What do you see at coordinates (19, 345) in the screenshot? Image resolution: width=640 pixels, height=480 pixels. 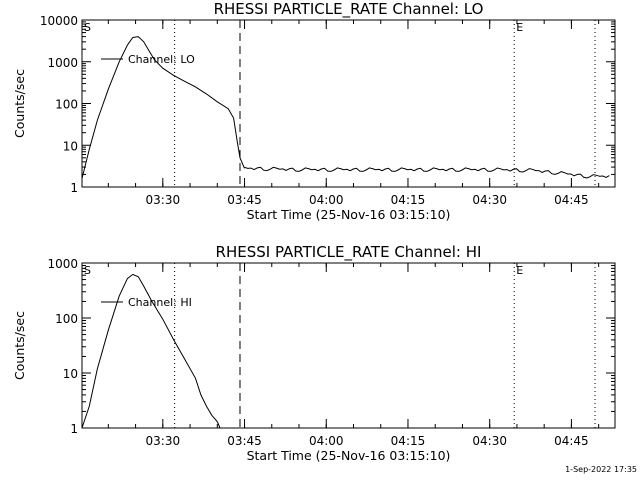 I see `hi-y-axis-label: Counts/sec` at bounding box center [19, 345].